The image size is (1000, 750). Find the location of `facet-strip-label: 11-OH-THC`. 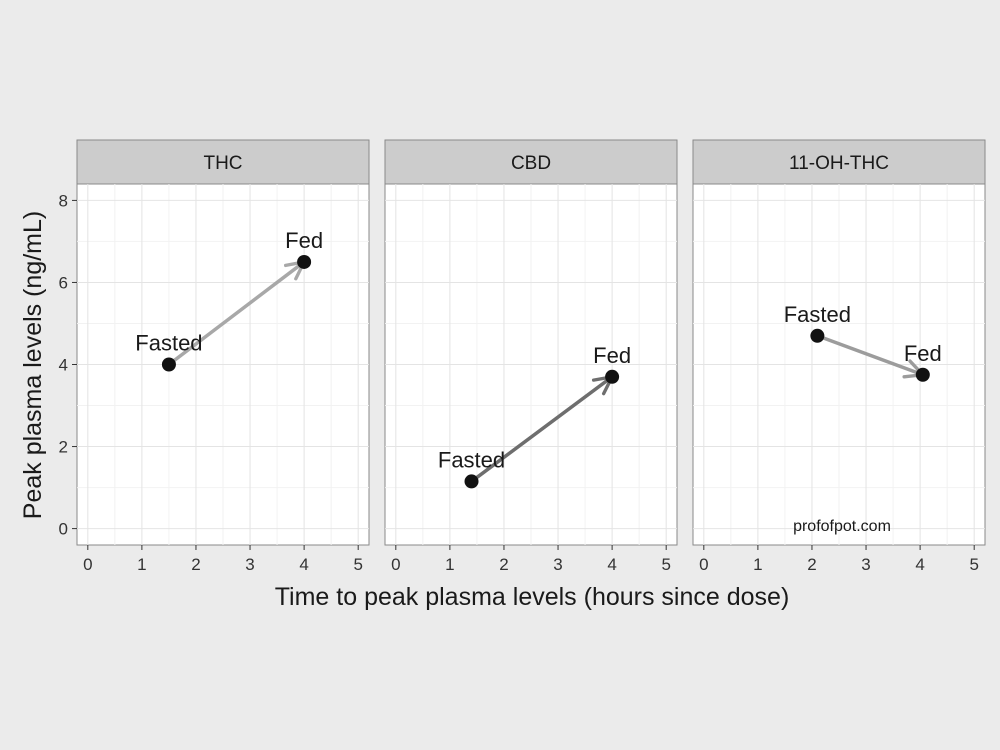

facet-strip-label: 11-OH-THC is located at coordinates (839, 163).